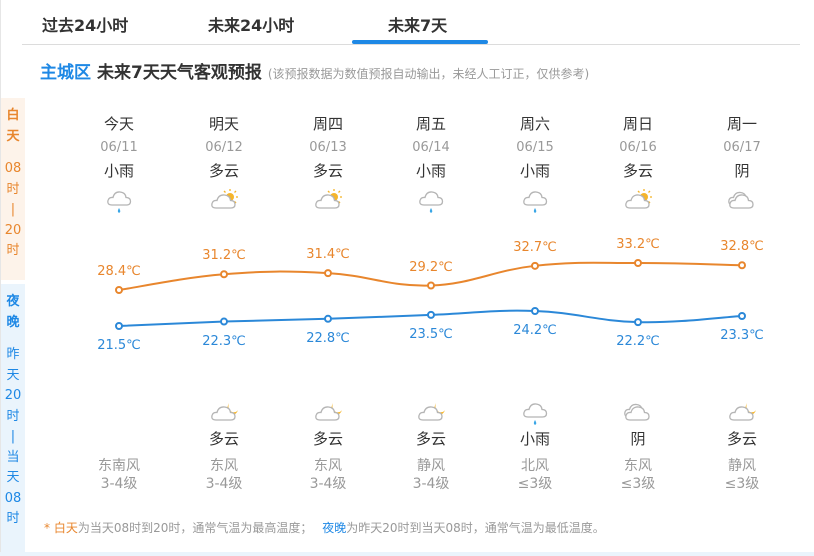  I want to click on wind-direction: 东南风, so click(119, 466).